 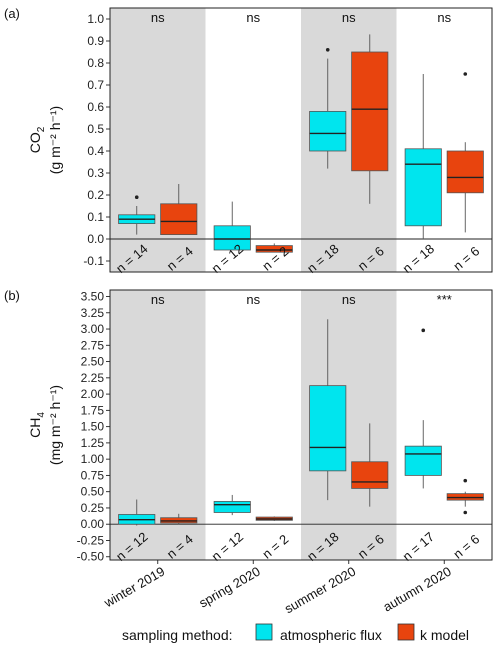 What do you see at coordinates (91, 557) in the screenshot?
I see `y-tick-label: -0.50` at bounding box center [91, 557].